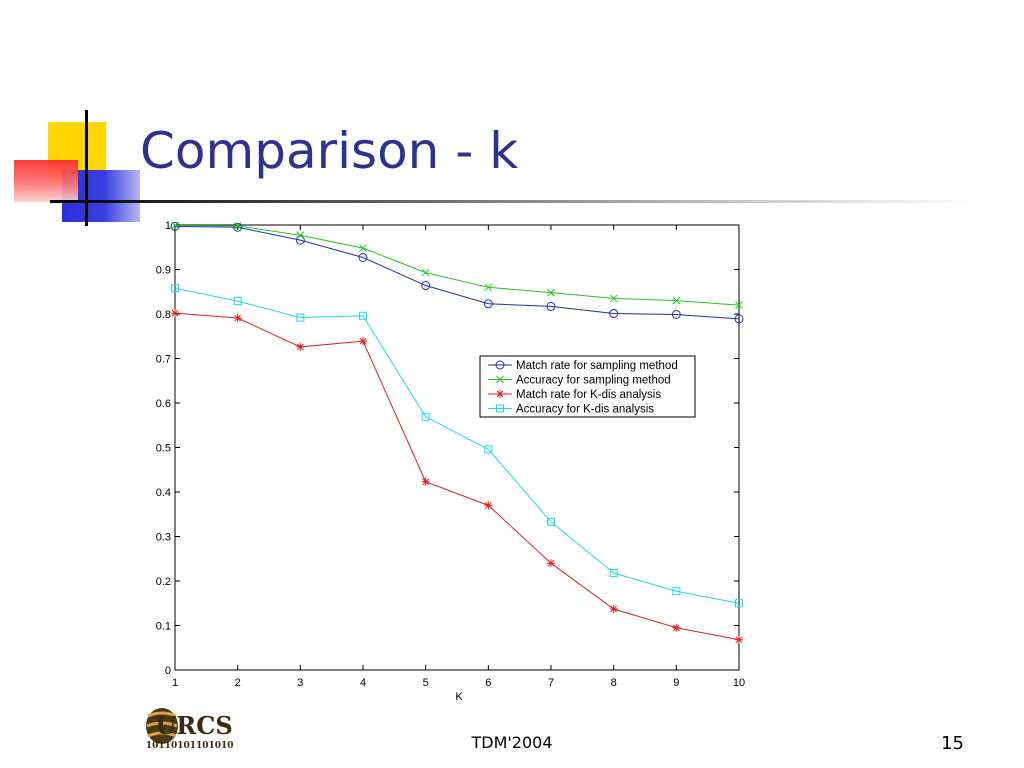 This screenshot has height=768, width=1024. What do you see at coordinates (190, 746) in the screenshot?
I see `logo-binary: 1011010110101010` at bounding box center [190, 746].